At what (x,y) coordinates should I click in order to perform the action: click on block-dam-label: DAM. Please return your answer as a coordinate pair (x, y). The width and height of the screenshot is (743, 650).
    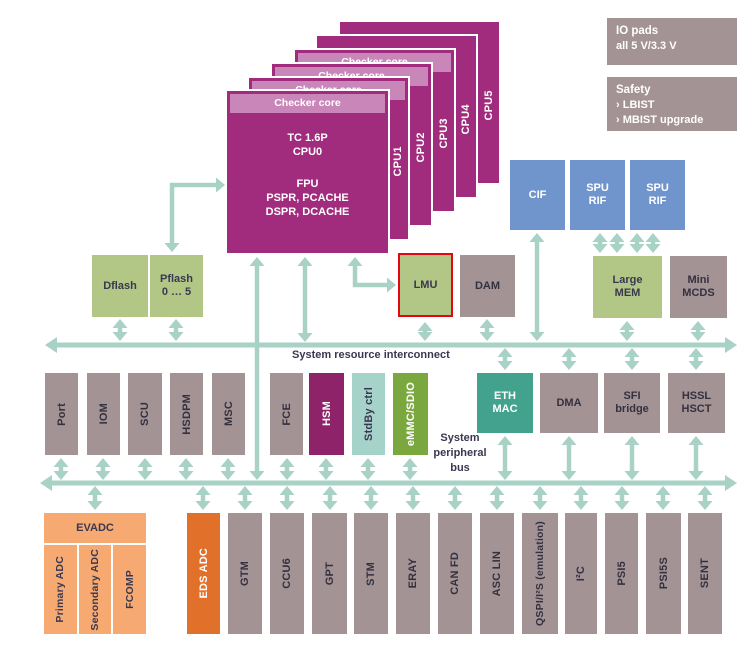
    Looking at the image, I should click on (487, 286).